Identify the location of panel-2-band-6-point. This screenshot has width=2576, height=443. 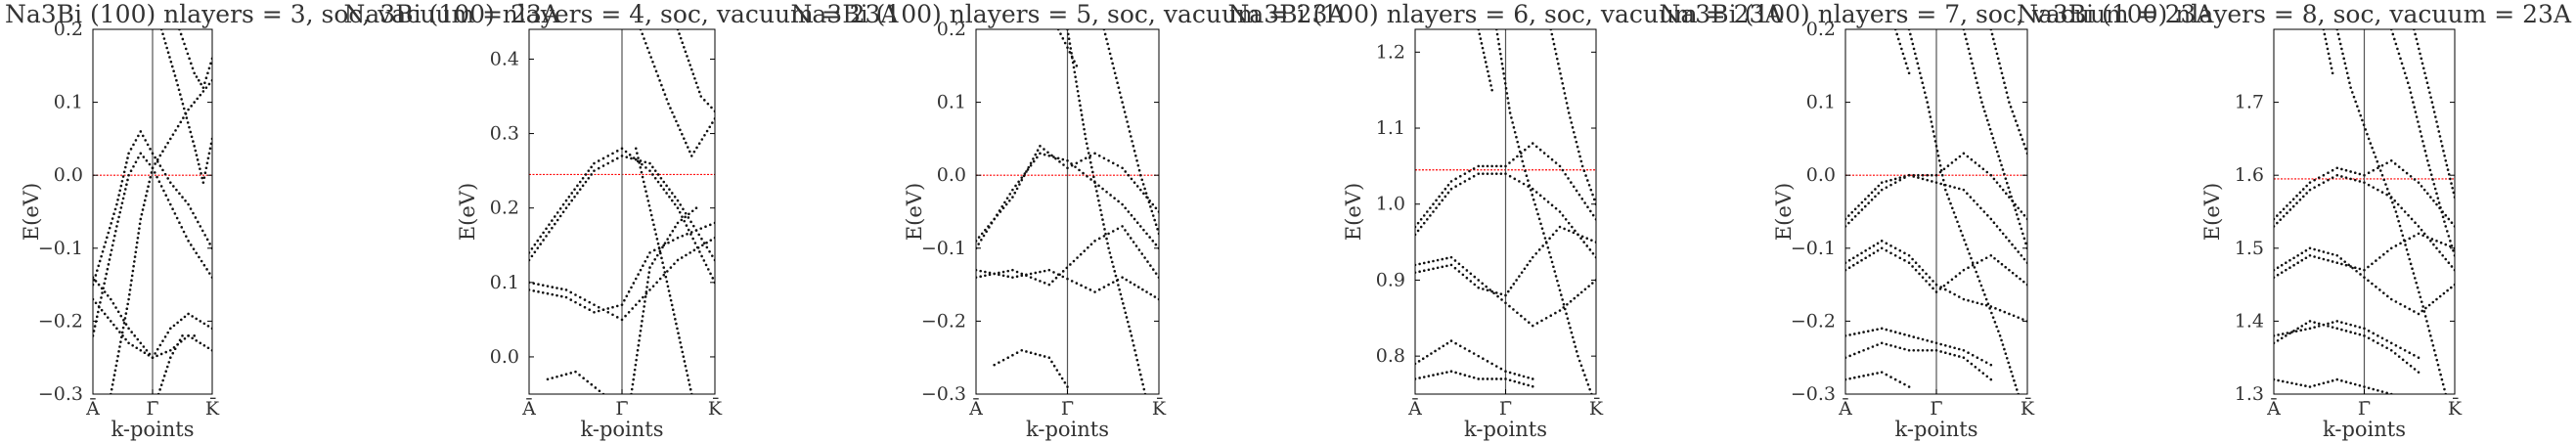
(635, 370).